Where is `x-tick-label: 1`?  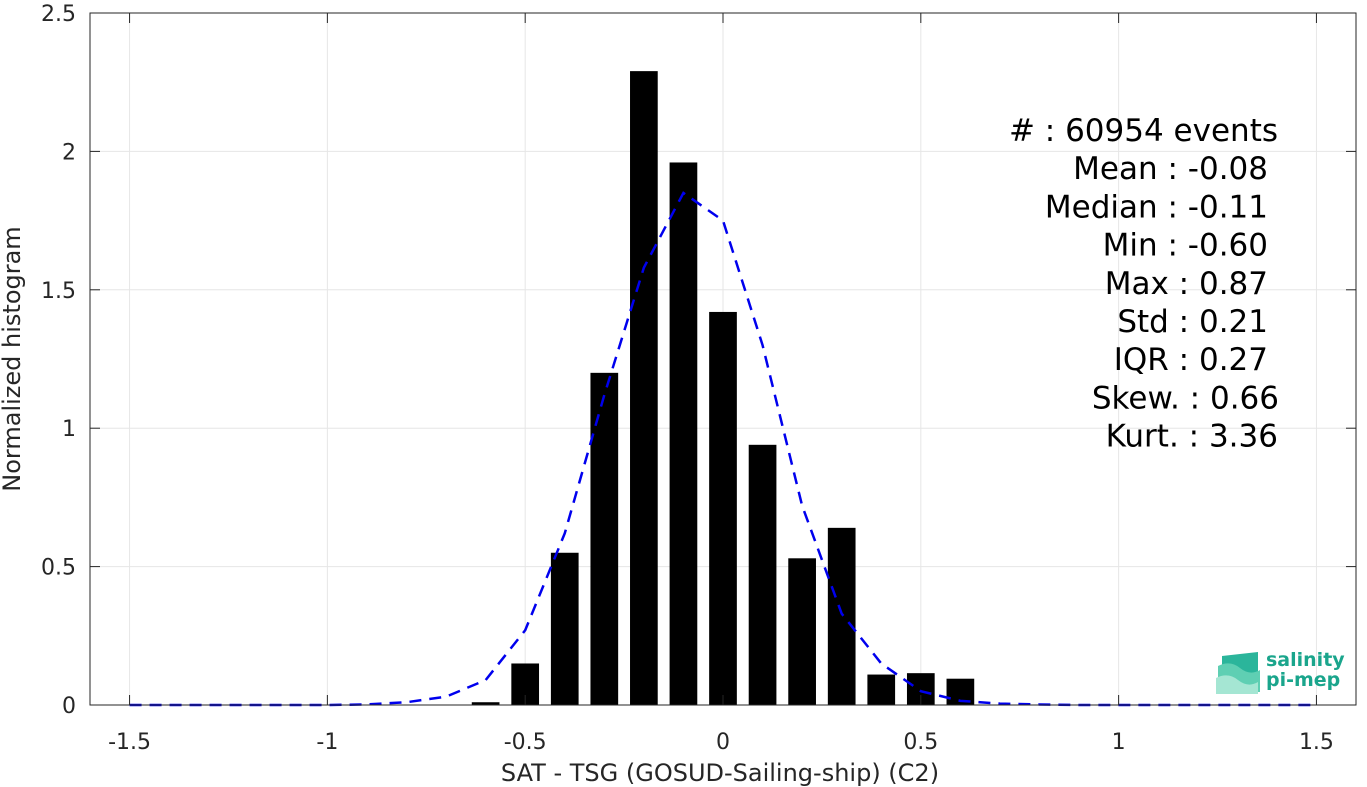 x-tick-label: 1 is located at coordinates (1119, 742).